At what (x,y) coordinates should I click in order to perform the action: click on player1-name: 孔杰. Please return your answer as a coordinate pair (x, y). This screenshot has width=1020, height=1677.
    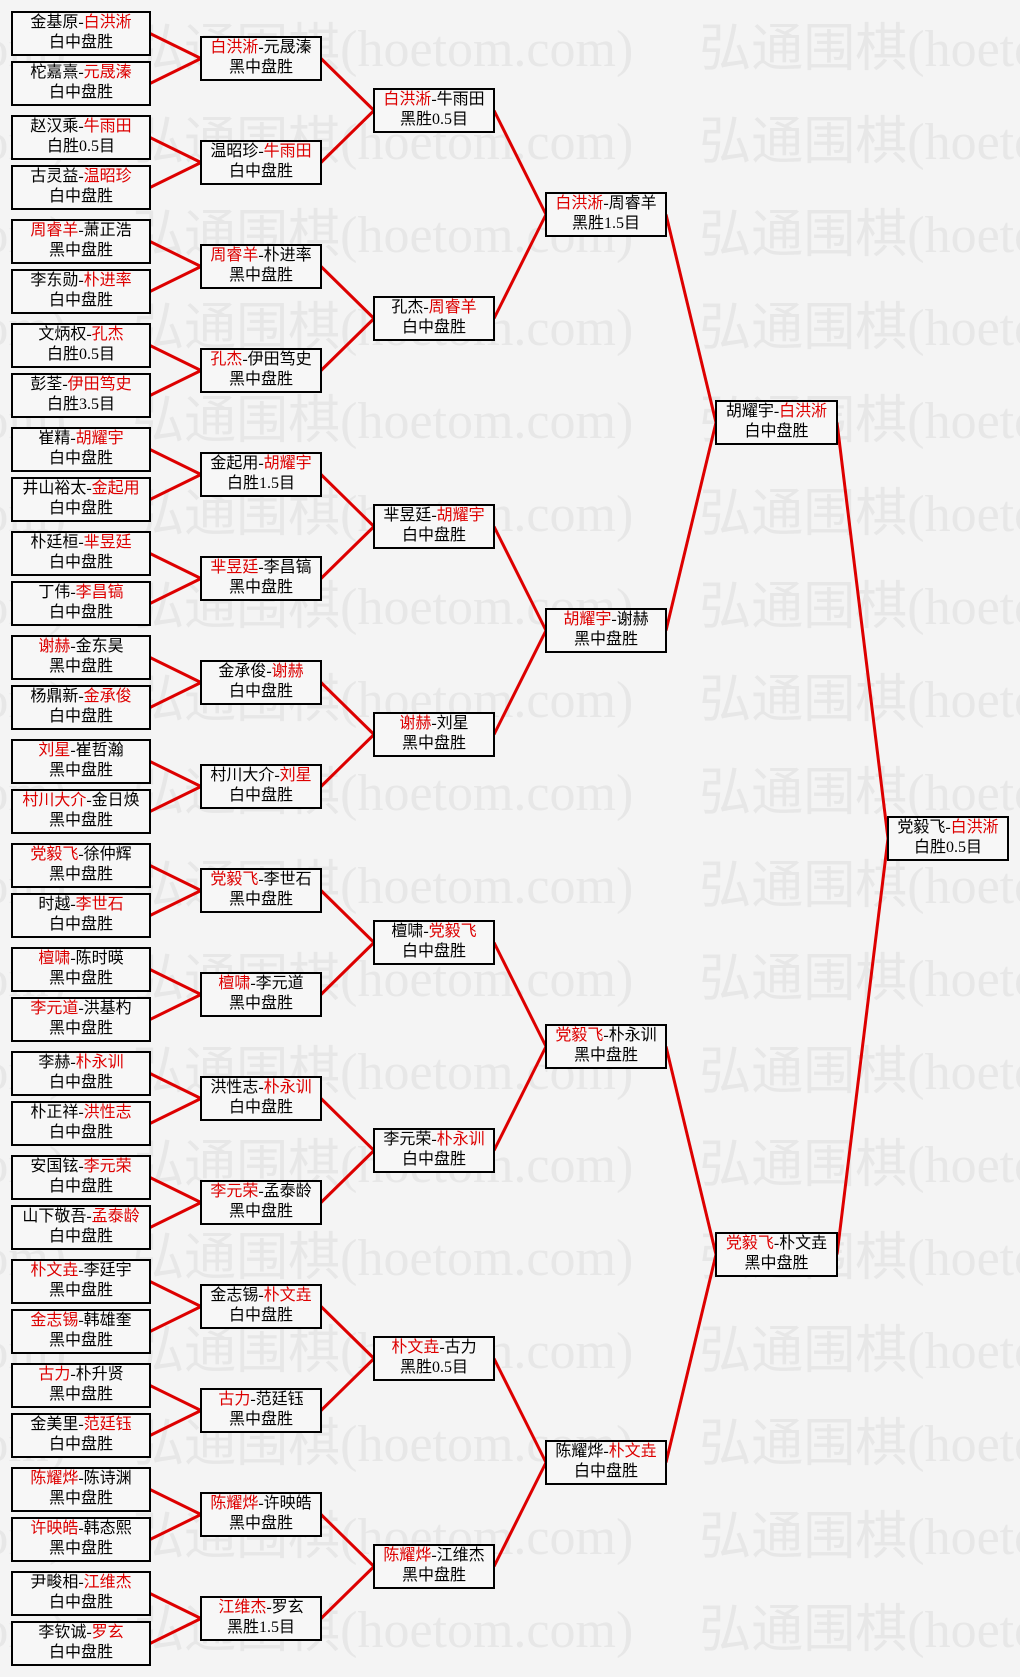
    Looking at the image, I should click on (407, 307).